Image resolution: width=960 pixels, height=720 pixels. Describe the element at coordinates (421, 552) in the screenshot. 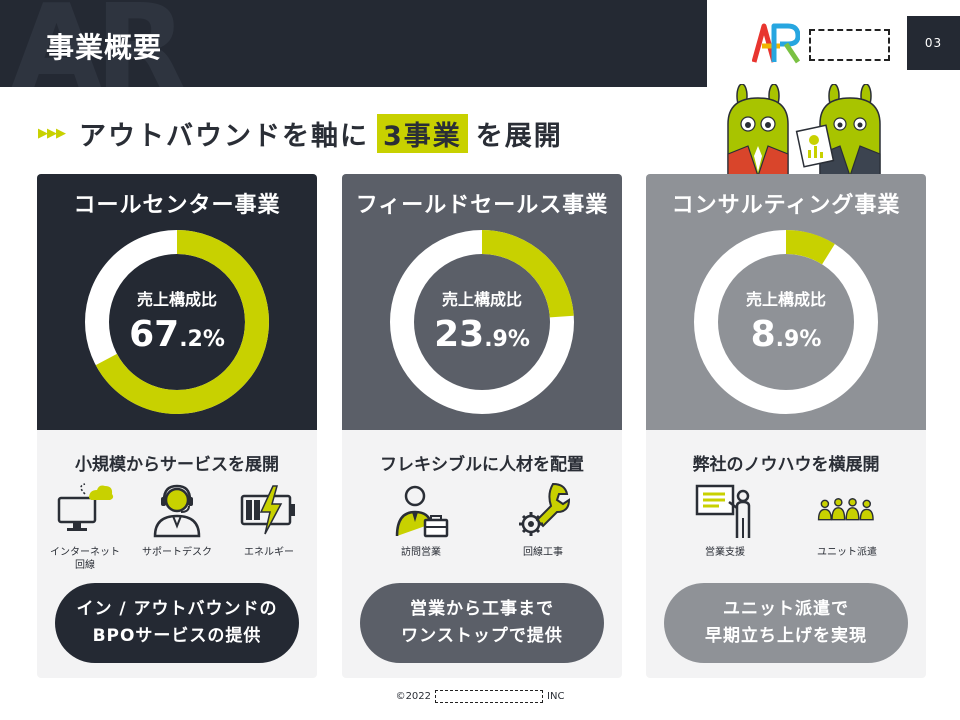

I see `icon-label: 訪問営業` at that location.